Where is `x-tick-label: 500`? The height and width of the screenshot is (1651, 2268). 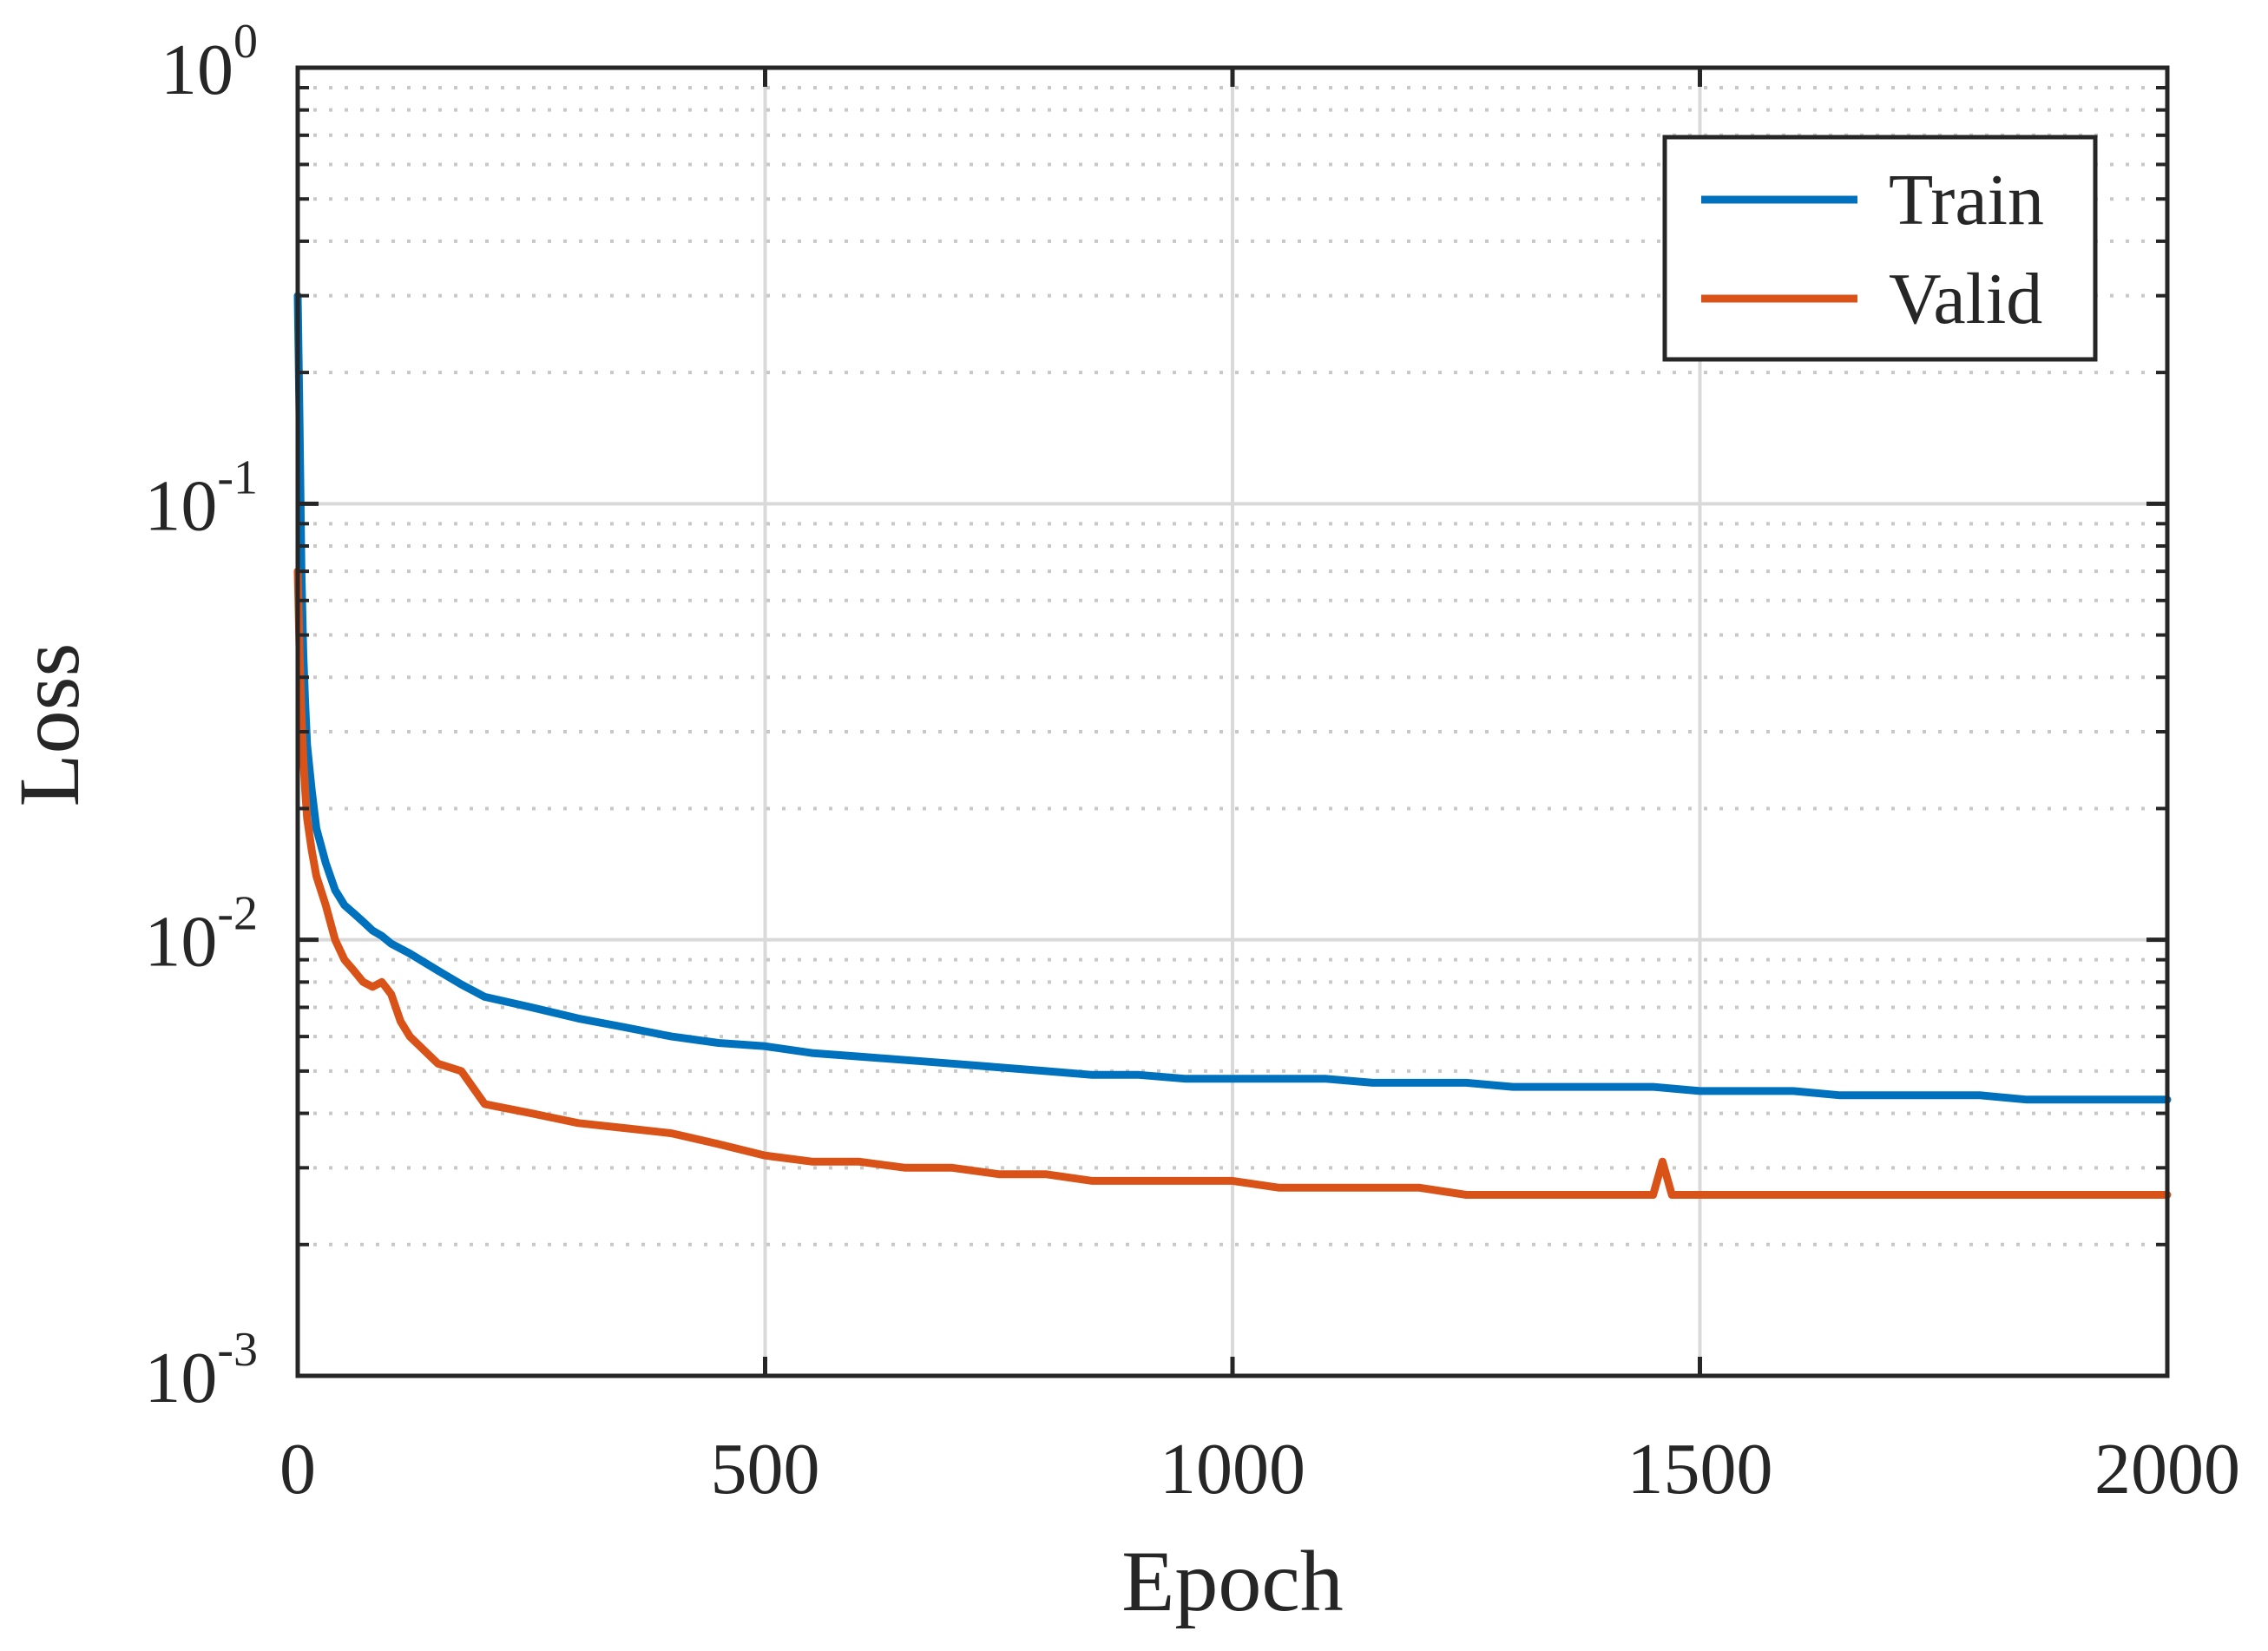
x-tick-label: 500 is located at coordinates (765, 1470).